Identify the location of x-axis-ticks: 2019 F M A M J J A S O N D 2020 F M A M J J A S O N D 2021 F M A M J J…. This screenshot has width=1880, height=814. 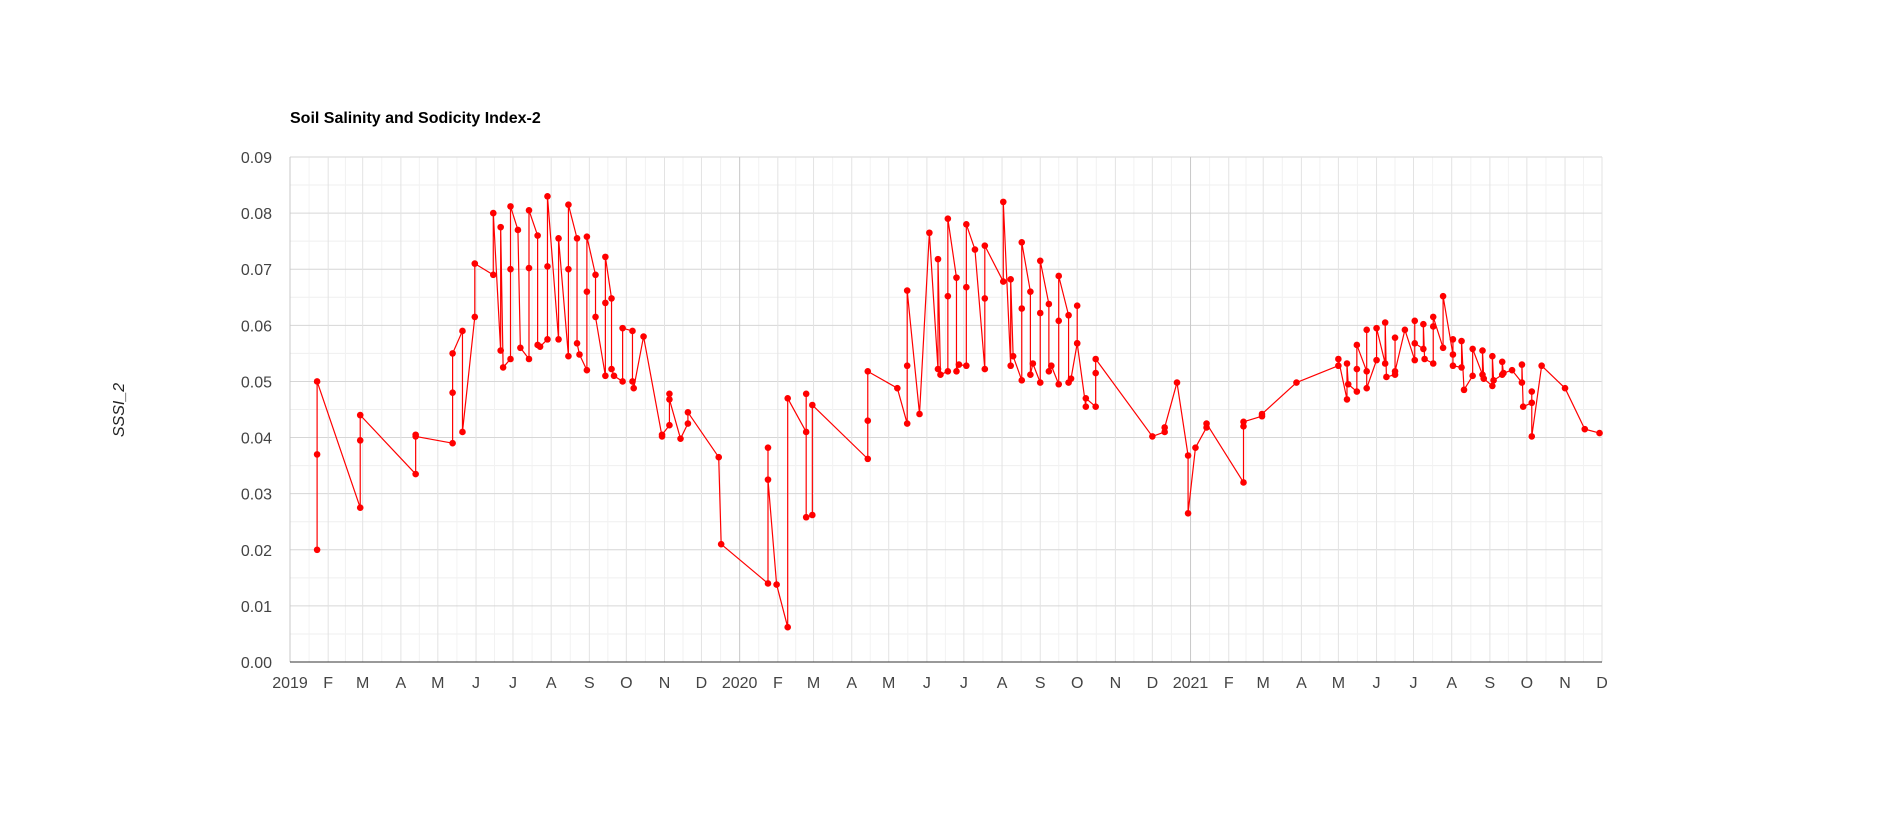
(940, 683).